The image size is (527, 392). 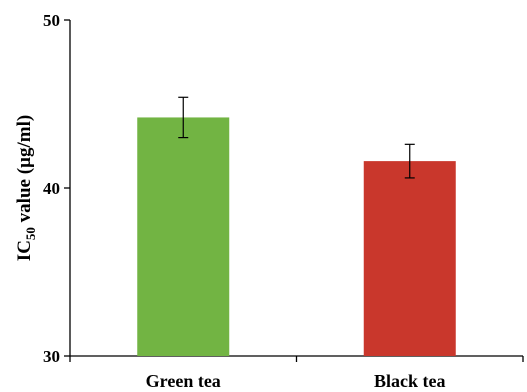 I want to click on y-axis-title: IC50 value (µg/ml), so click(x=26, y=188).